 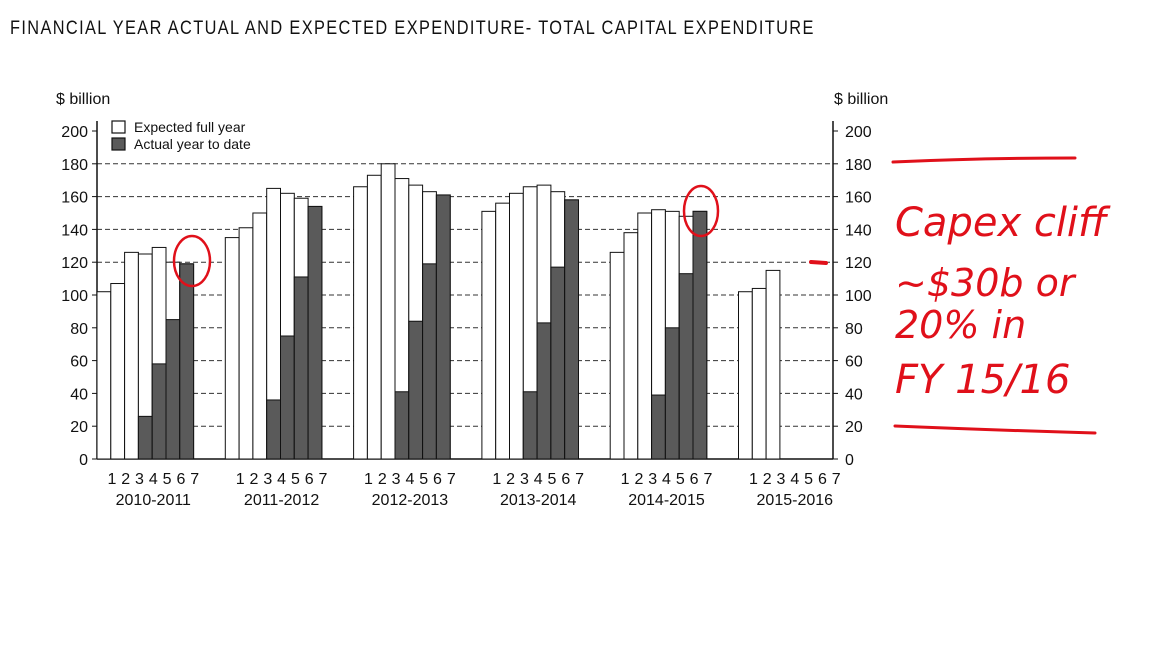 I want to click on y-tick-label-left: 60, so click(x=79, y=362).